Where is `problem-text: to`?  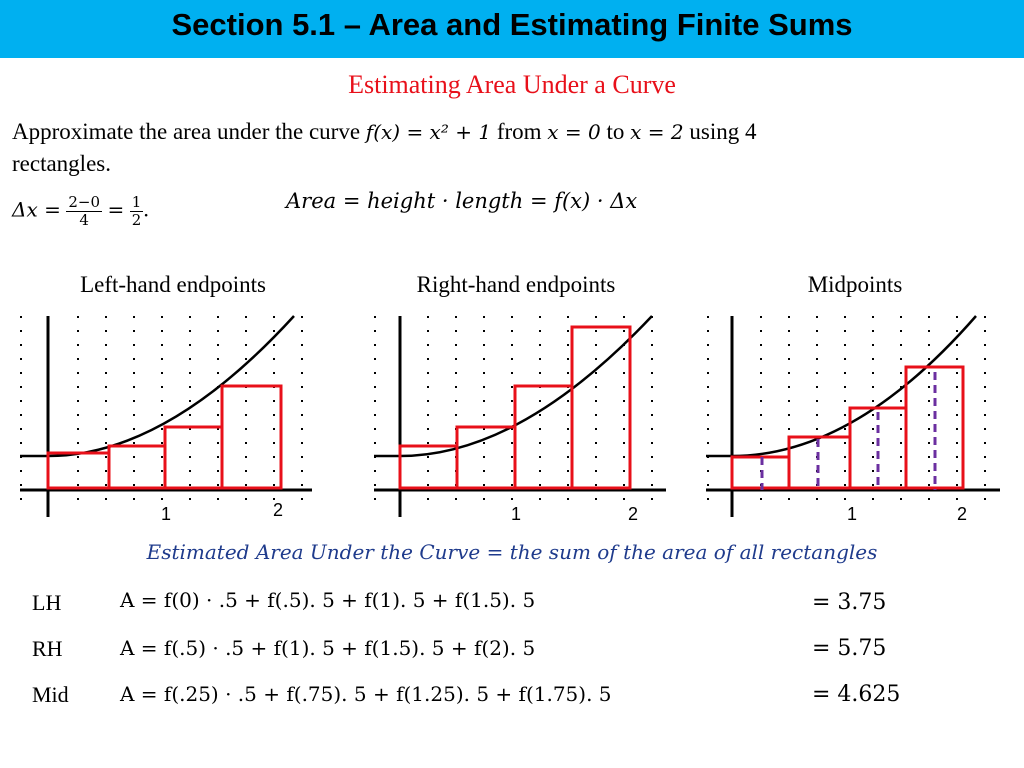 problem-text: to is located at coordinates (615, 131).